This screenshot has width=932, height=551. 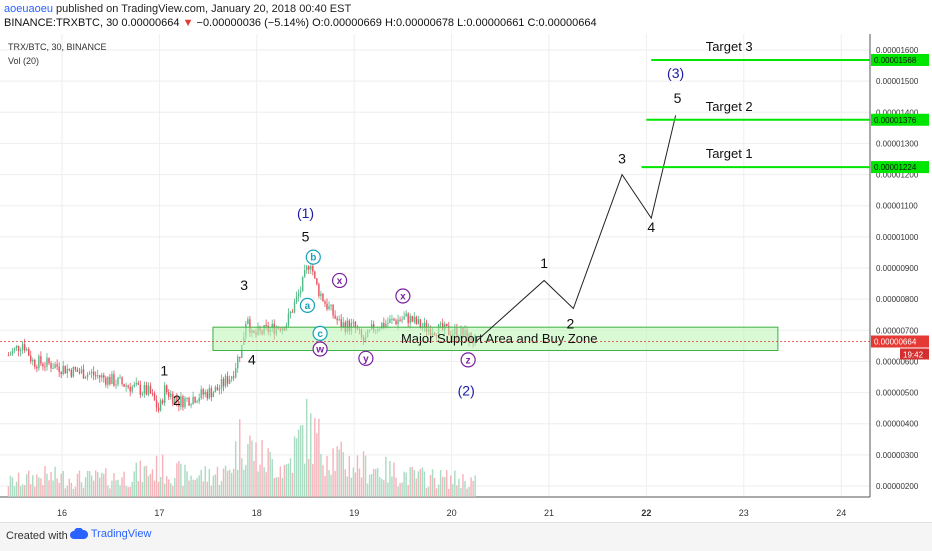 What do you see at coordinates (897, 237) in the screenshot?
I see `y-tick-label: 0.00001000` at bounding box center [897, 237].